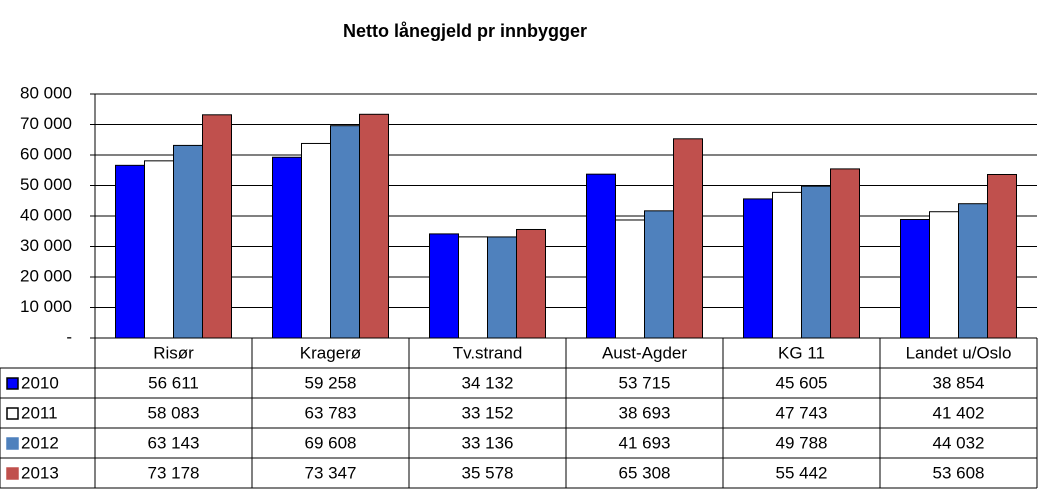 The height and width of the screenshot is (498, 1040). Describe the element at coordinates (46, 123) in the screenshot. I see `y-tick-label: 70 000` at that location.